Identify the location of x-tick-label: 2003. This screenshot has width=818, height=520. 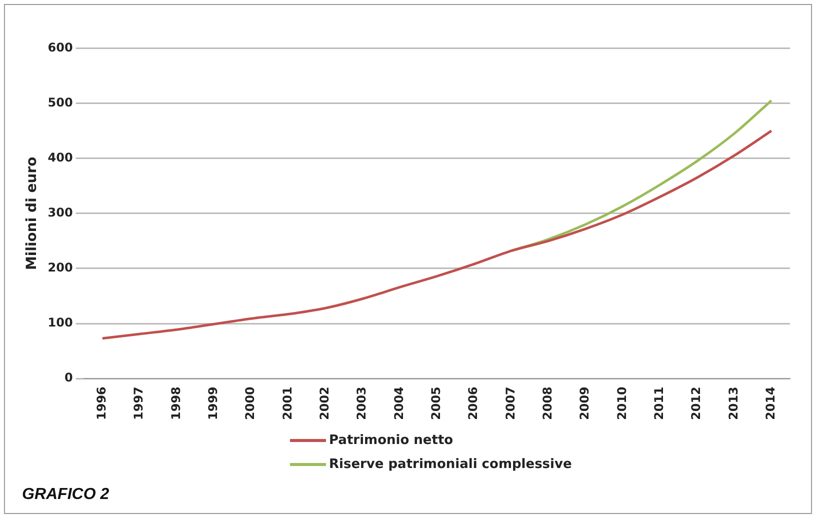
(361, 403).